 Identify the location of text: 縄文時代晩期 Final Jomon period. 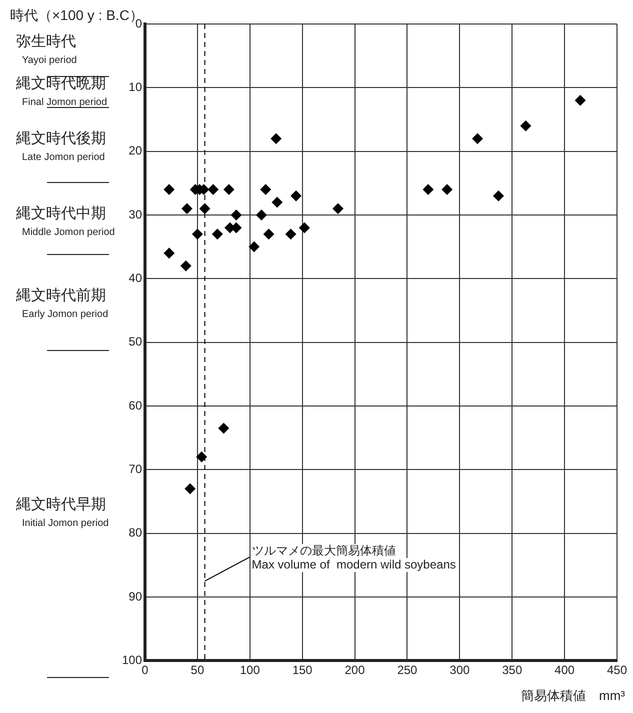
(61, 91).